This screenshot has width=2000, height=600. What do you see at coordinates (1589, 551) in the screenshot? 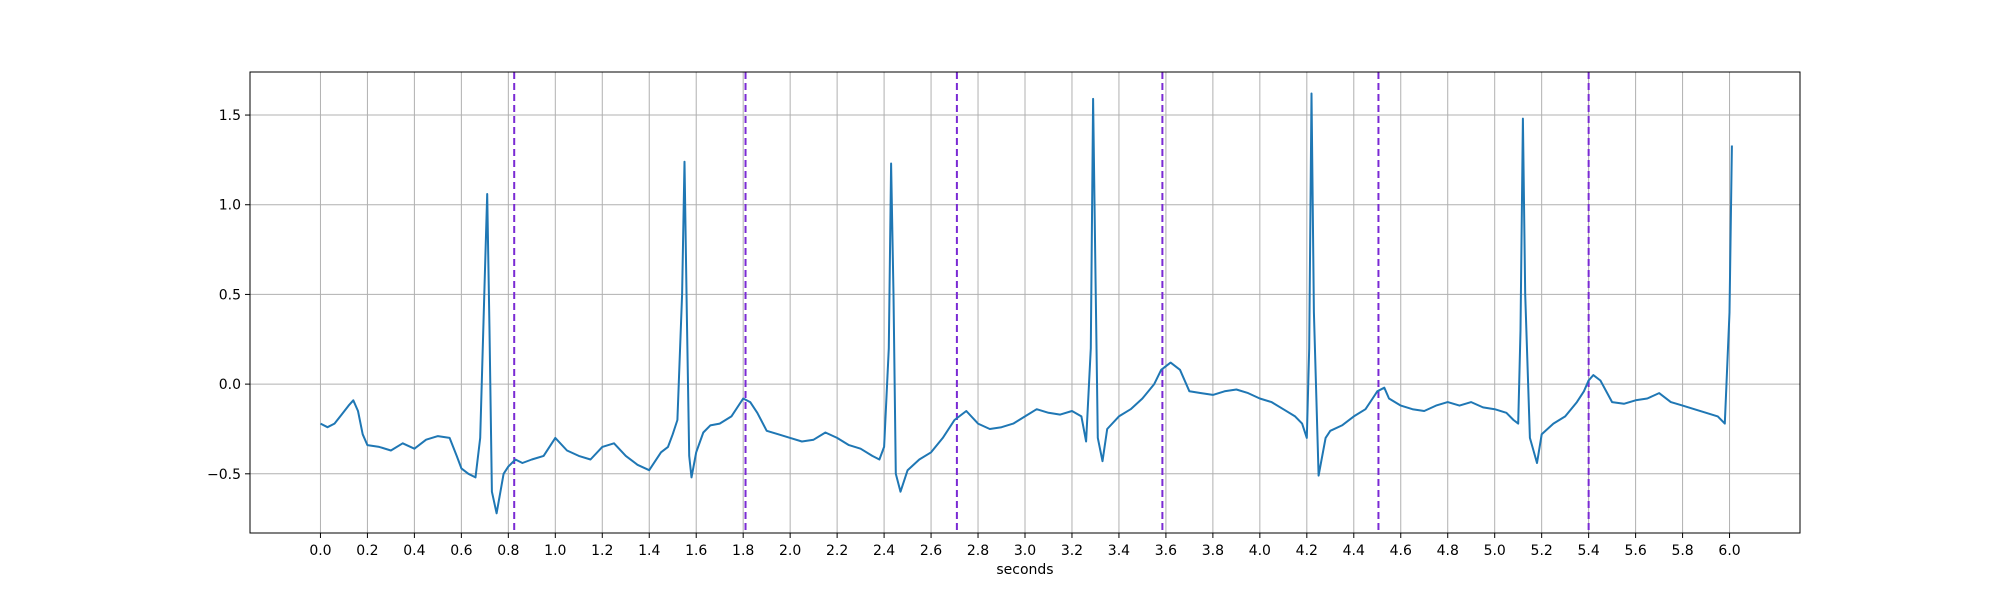
I see `x-tick-label: 5.4` at bounding box center [1589, 551].